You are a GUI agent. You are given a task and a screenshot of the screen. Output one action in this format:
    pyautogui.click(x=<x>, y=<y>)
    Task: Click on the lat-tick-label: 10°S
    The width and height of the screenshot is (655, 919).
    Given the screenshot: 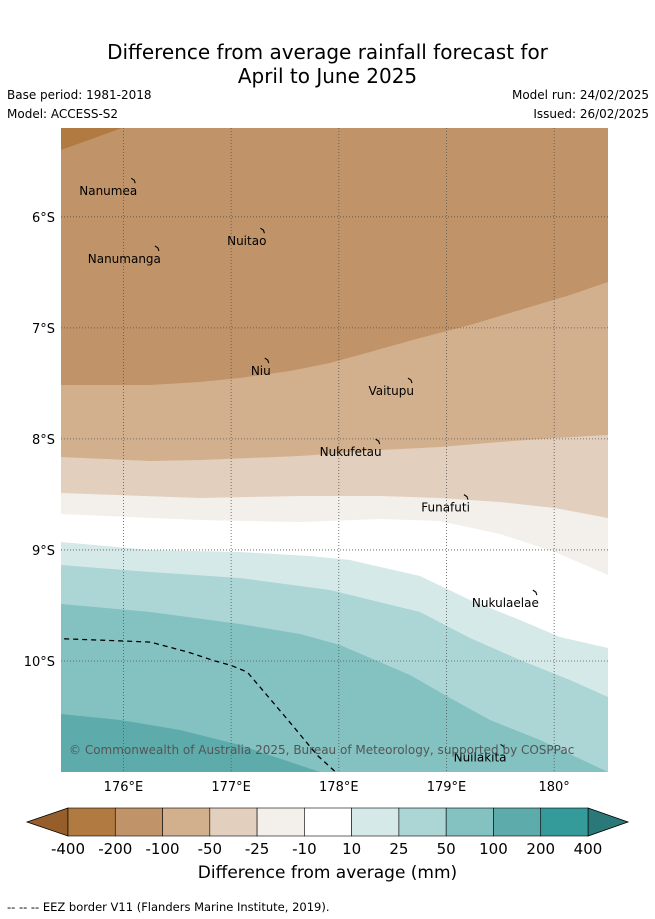 What is the action you would take?
    pyautogui.click(x=39, y=662)
    